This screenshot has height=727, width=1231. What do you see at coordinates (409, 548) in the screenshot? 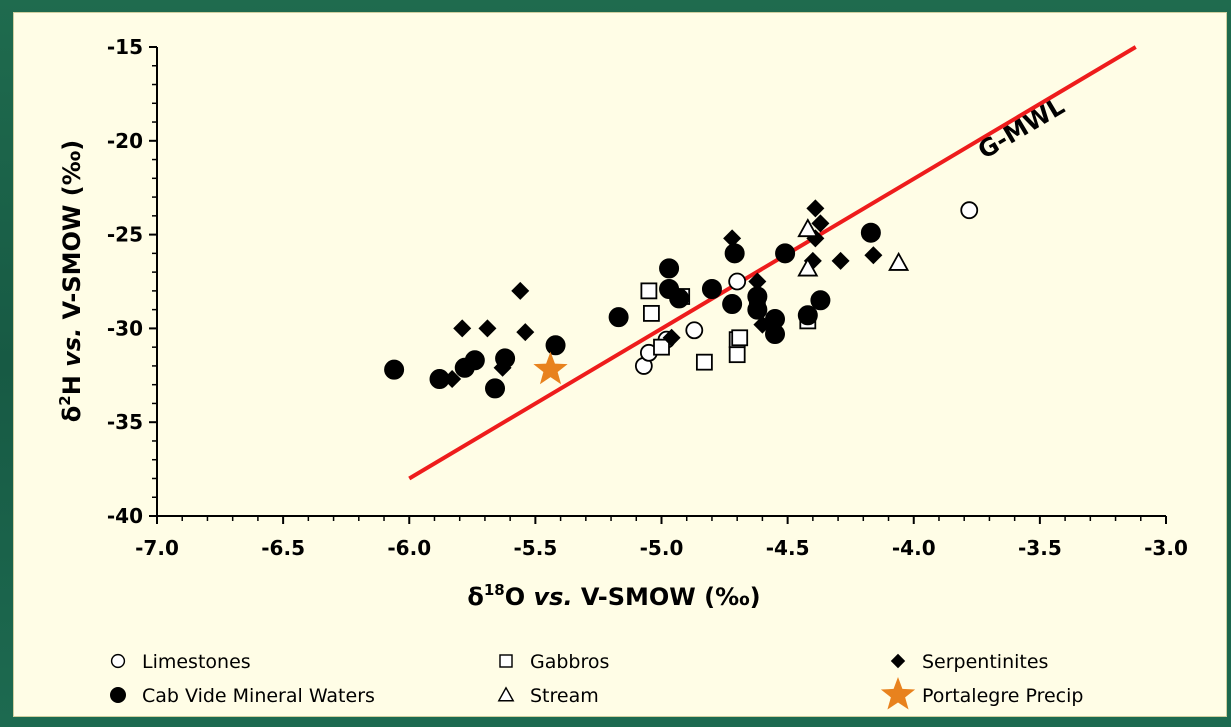
I see `x-tick-label: -6.0` at bounding box center [409, 548].